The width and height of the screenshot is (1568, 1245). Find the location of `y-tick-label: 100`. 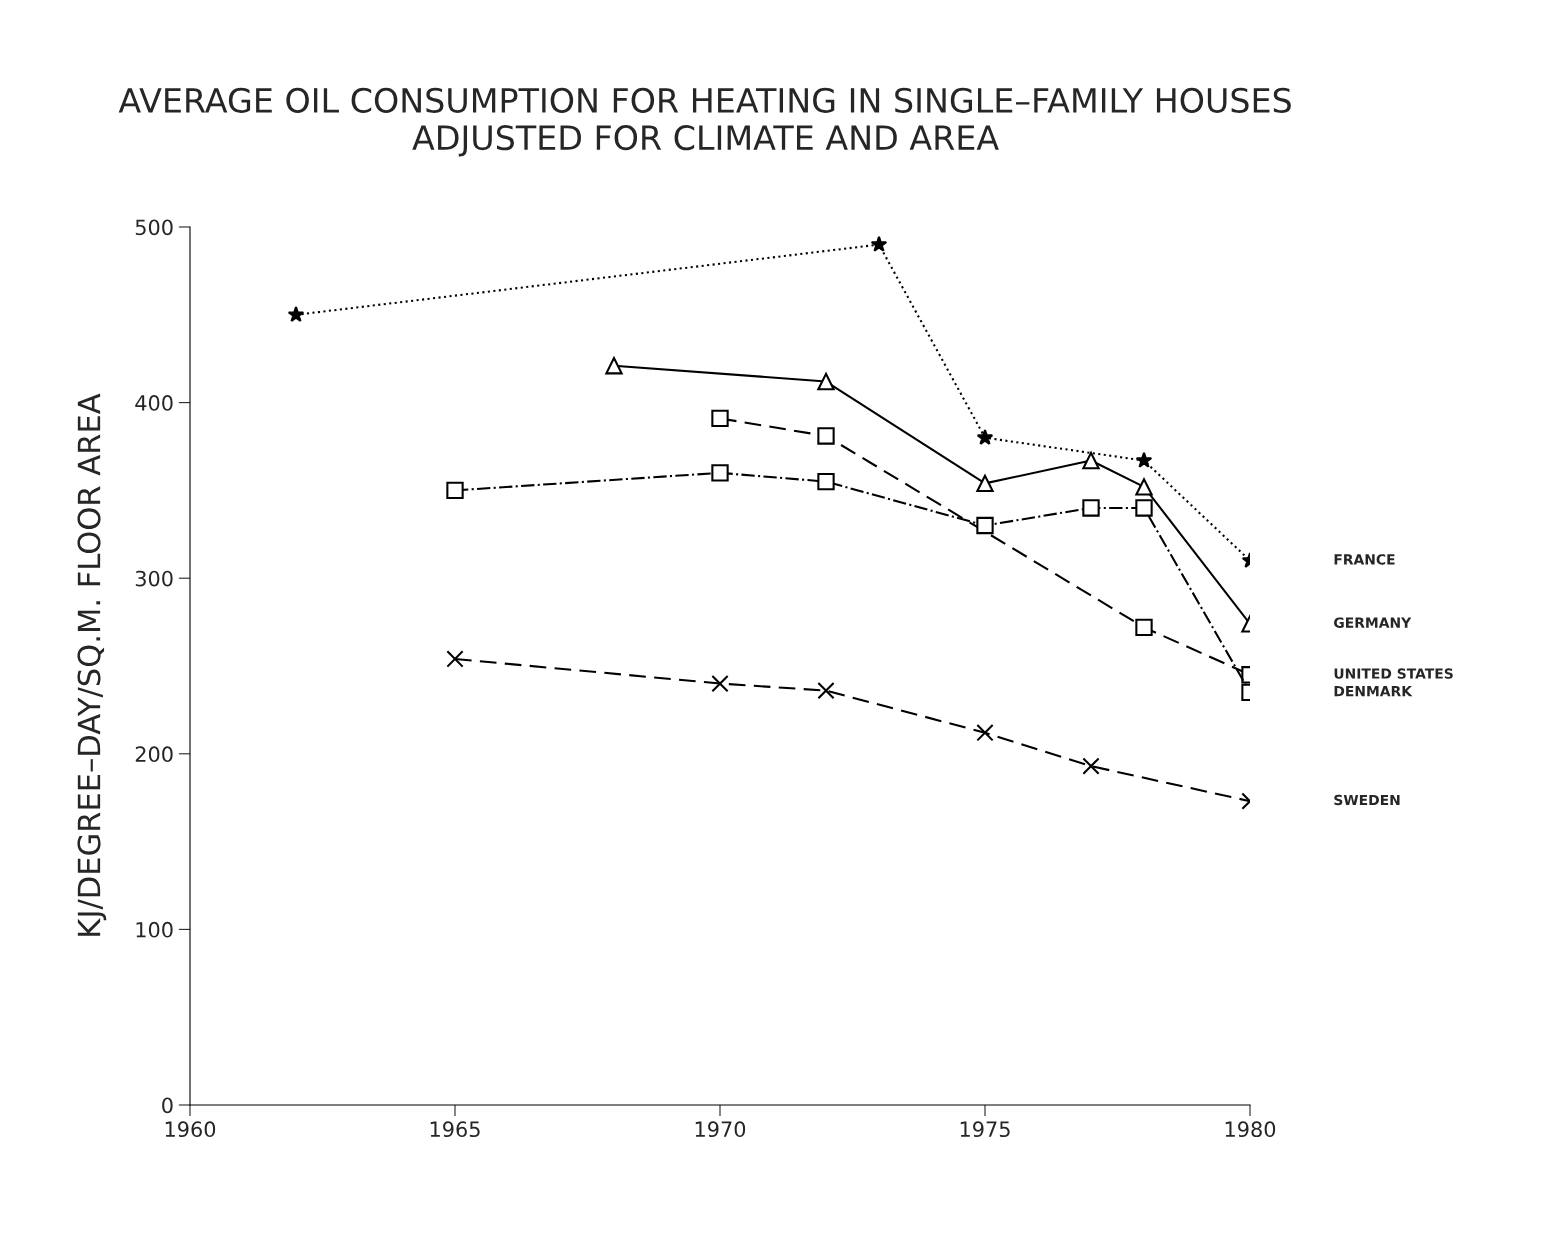

y-tick-label: 100 is located at coordinates (154, 929).